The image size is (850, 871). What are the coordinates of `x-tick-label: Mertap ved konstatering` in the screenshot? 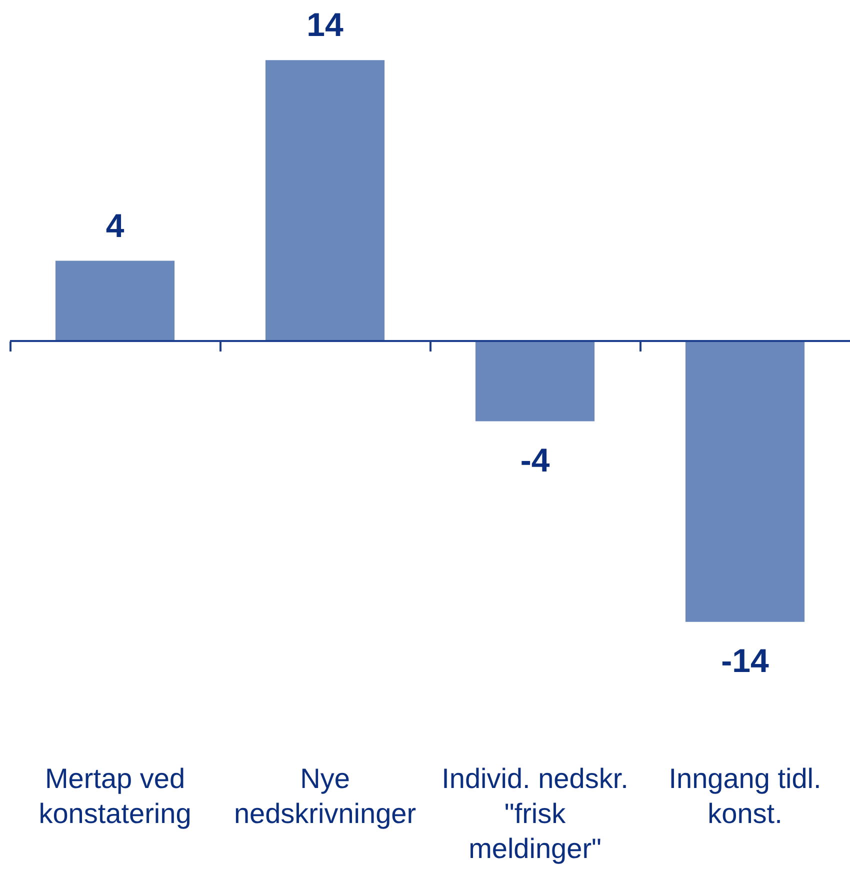 It's located at (115, 796).